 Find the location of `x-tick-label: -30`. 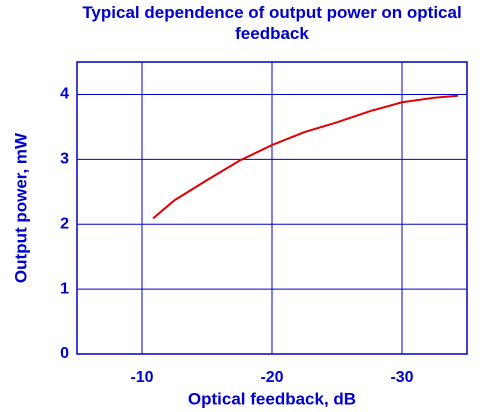

x-tick-label: -30 is located at coordinates (401, 377).